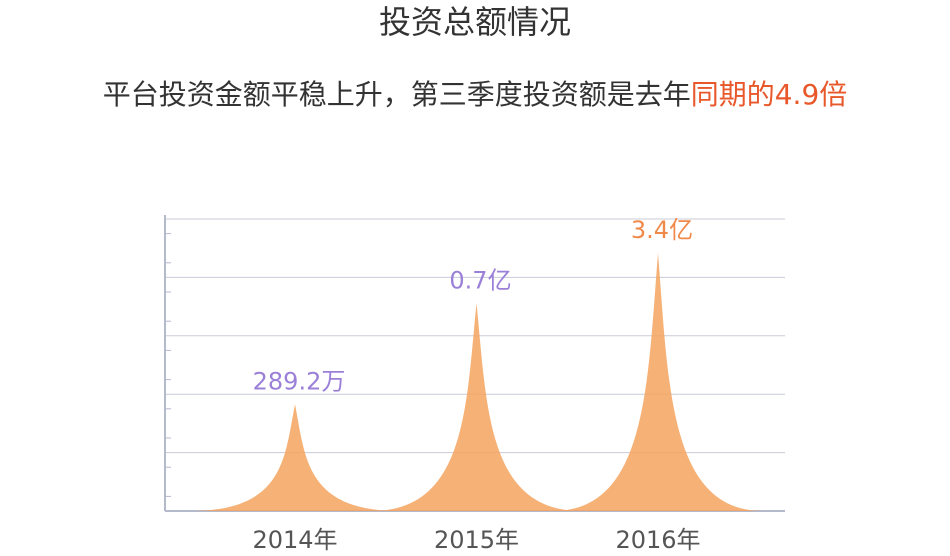 Image resolution: width=950 pixels, height=556 pixels. I want to click on x-tick-label: 2014年, so click(294, 540).